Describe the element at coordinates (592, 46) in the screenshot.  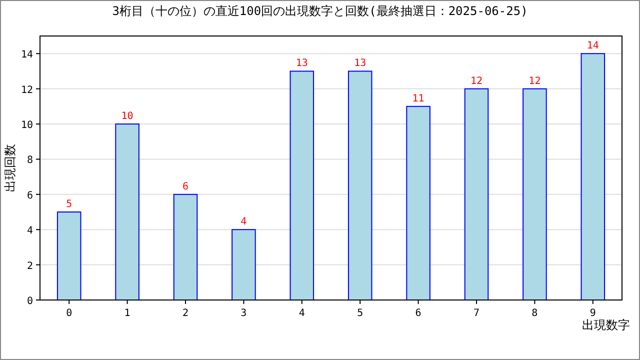
I see `data-label: 14` at that location.